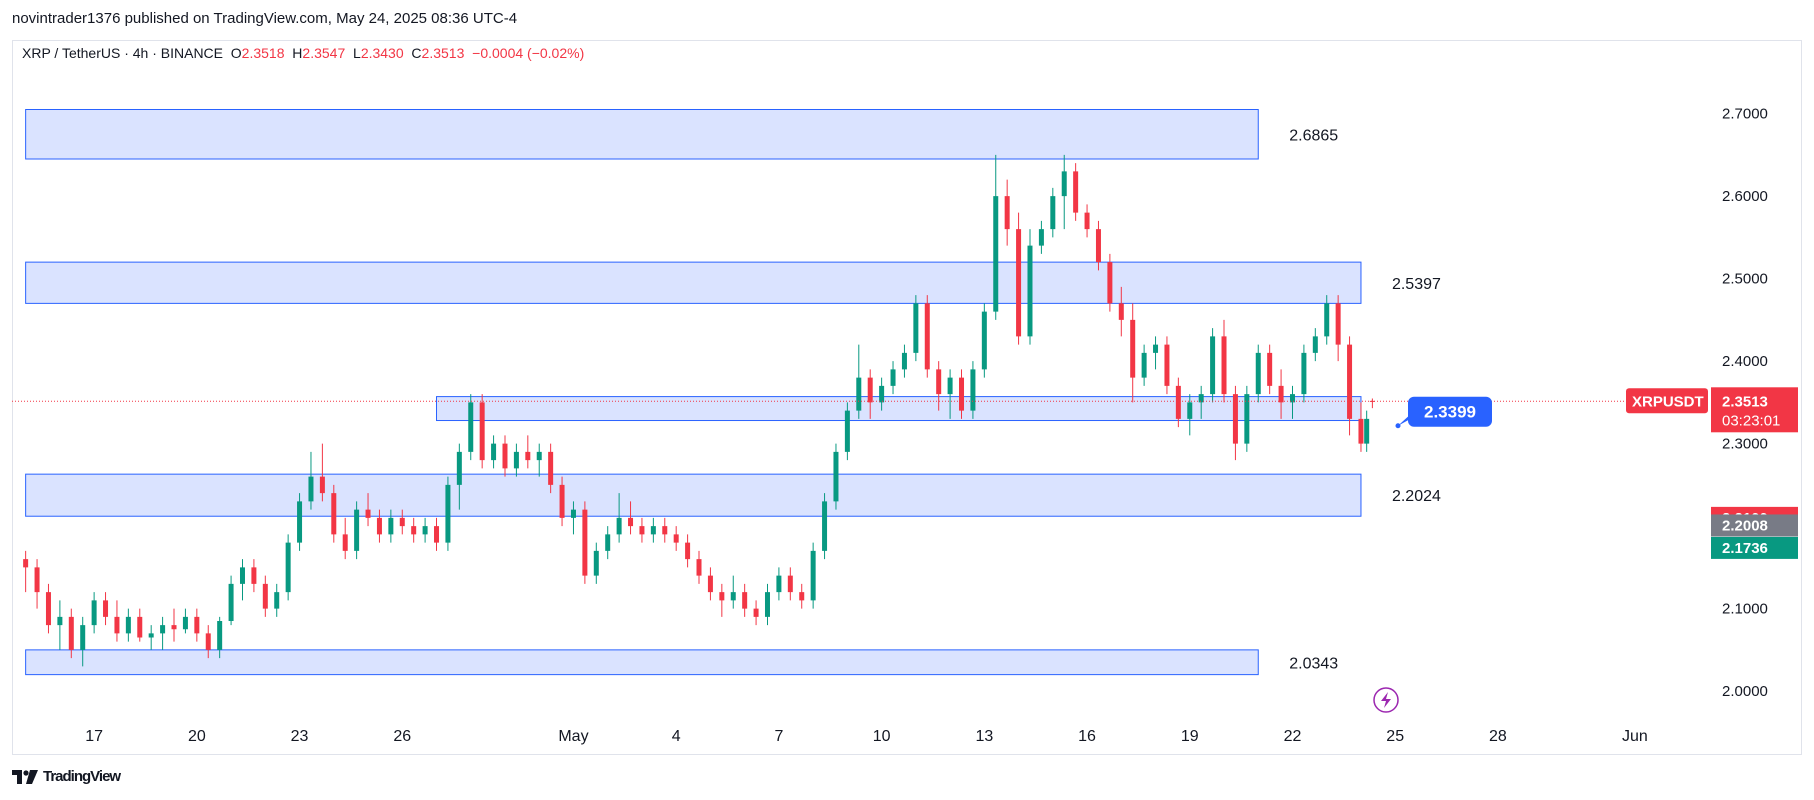 The image size is (1814, 800). I want to click on zone-label-0: 2.6865, so click(1313, 135).